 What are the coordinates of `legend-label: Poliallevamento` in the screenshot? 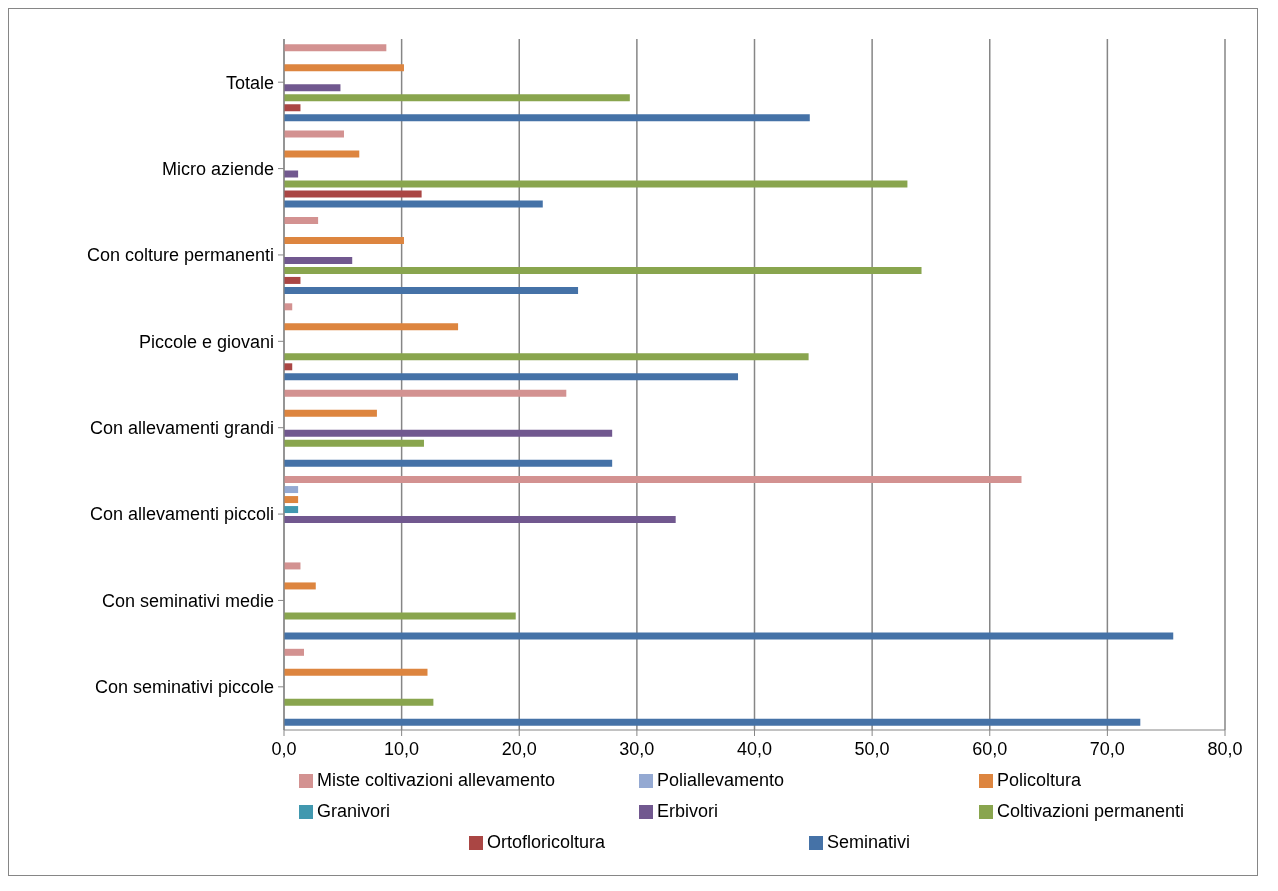 It's located at (721, 780).